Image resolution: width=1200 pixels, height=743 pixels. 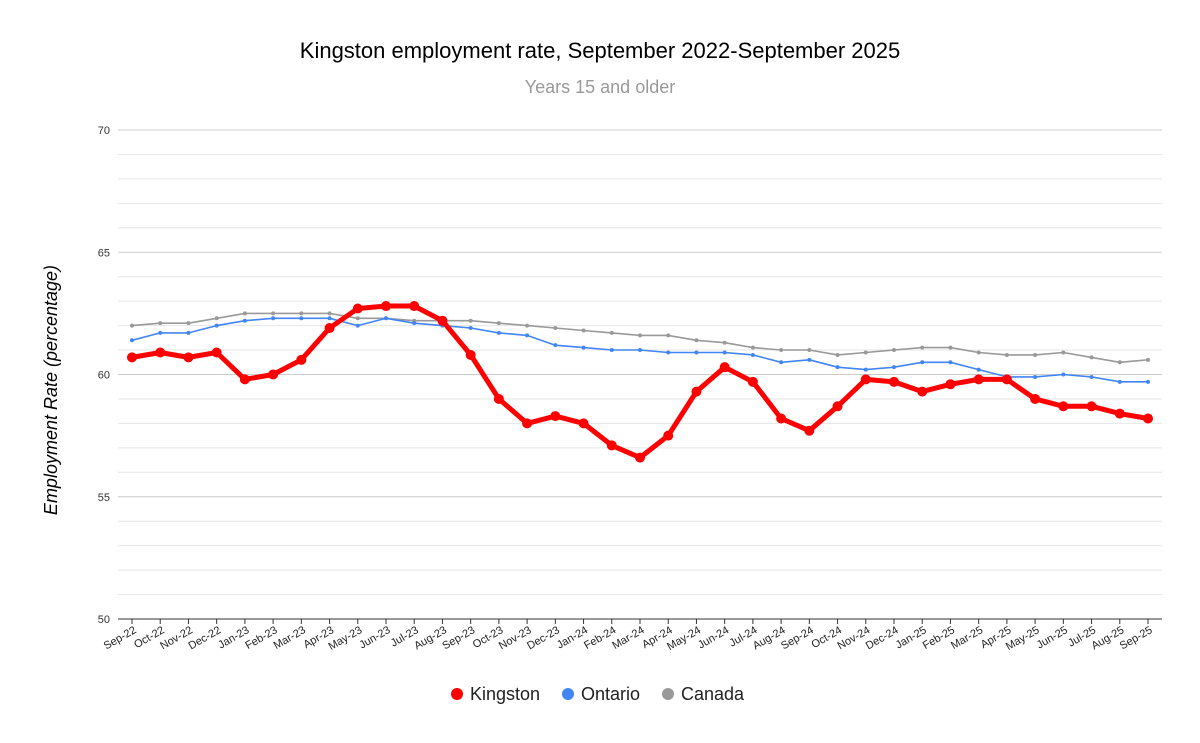 What do you see at coordinates (458, 638) in the screenshot?
I see `x-tick-label: Sep-23` at bounding box center [458, 638].